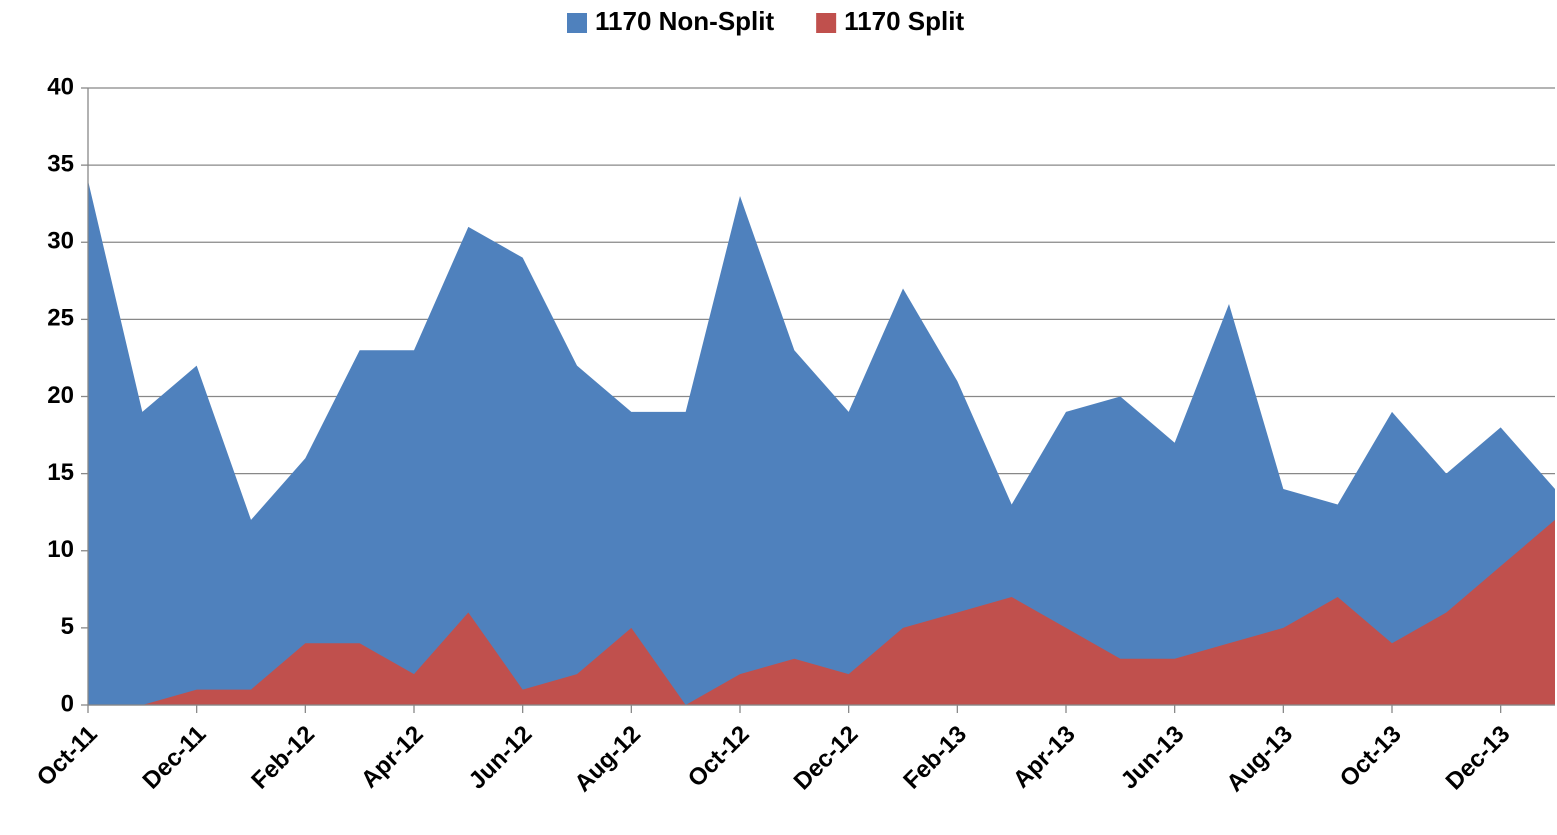 This screenshot has width=1557, height=835. Describe the element at coordinates (904, 21) in the screenshot. I see `legend-label: 1170 Split` at that location.